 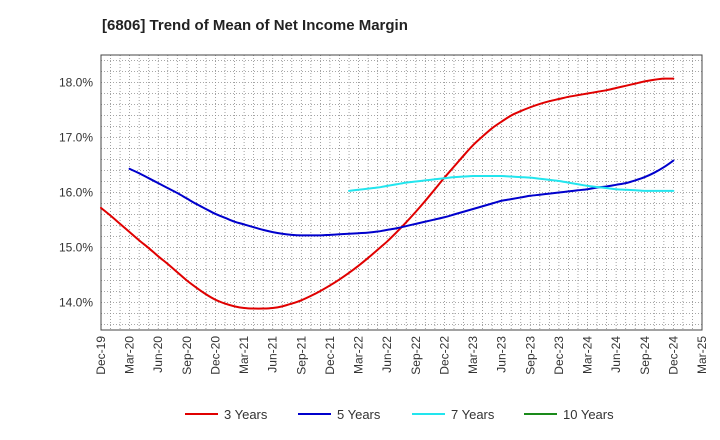 What do you see at coordinates (702, 355) in the screenshot?
I see `x-tick-label: Mar-25` at bounding box center [702, 355].